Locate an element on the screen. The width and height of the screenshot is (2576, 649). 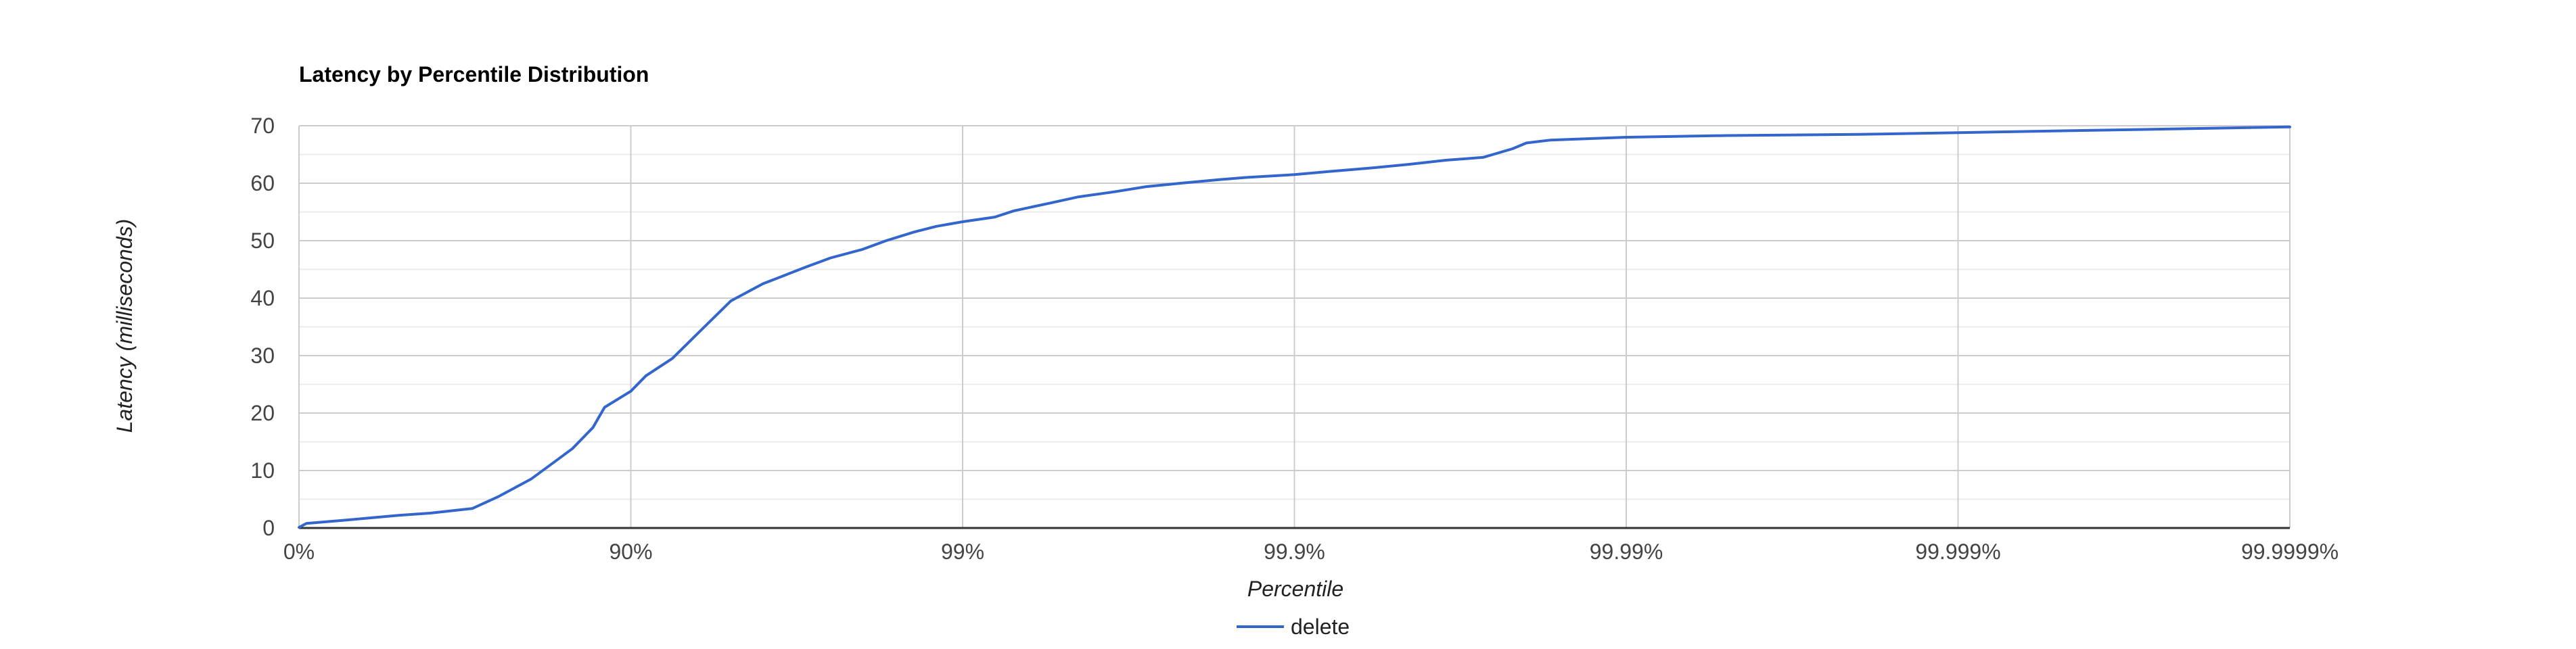
y-tick-label: 70 is located at coordinates (262, 126).